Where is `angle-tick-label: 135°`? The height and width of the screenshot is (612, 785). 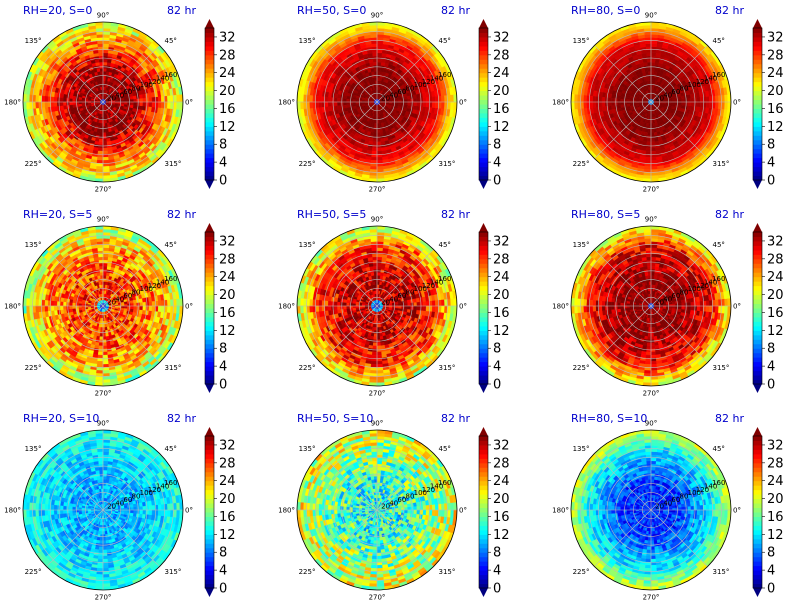 angle-tick-label: 135° is located at coordinates (307, 41).